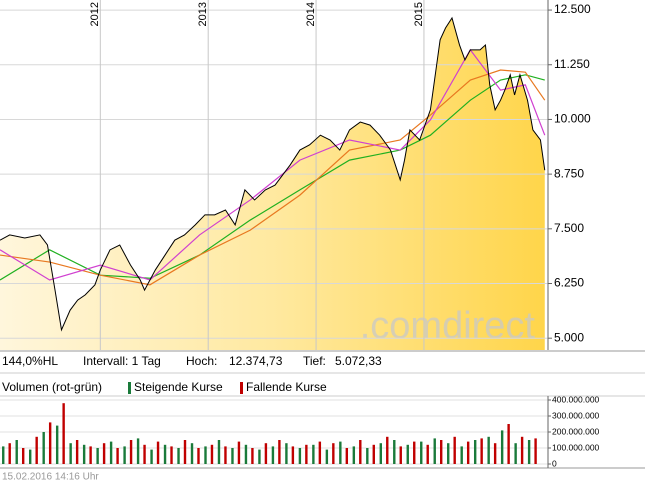 The width and height of the screenshot is (645, 483). I want to click on y-tick-label: 400.000.000, so click(576, 399).